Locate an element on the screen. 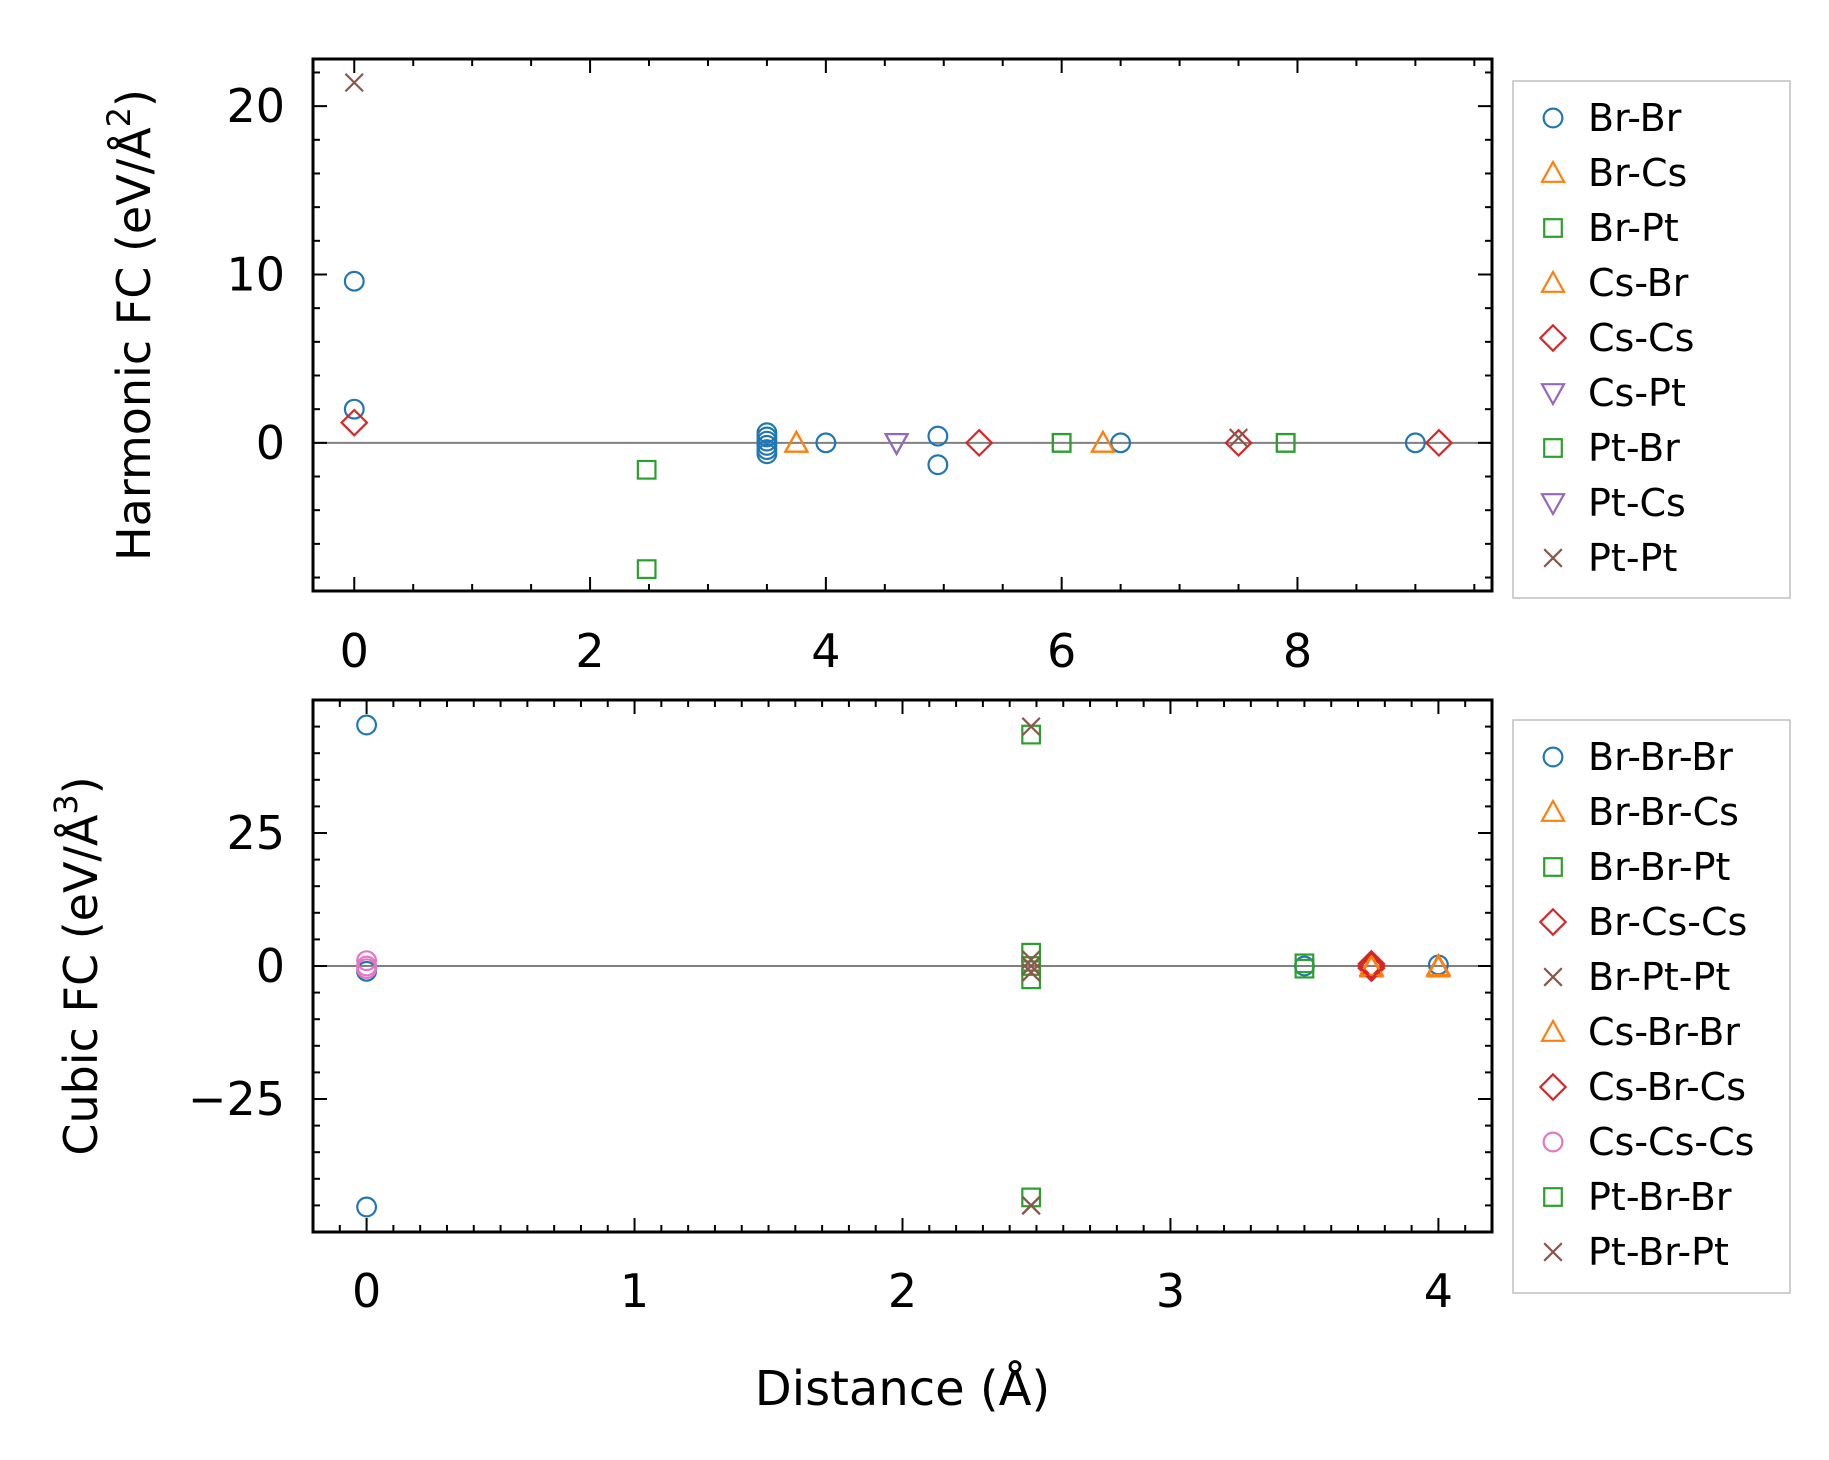 This screenshot has width=1829, height=1460. data-point-pt-cs is located at coordinates (896, 444).